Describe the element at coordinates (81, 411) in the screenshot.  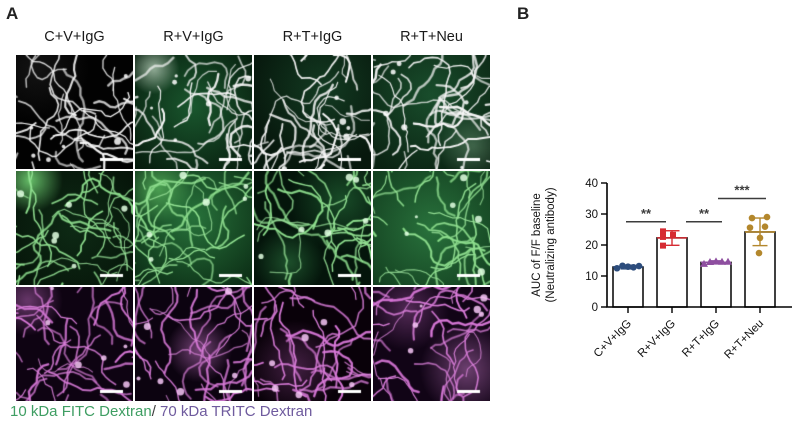
I see `caption-fitc-label: 10 kDa FITC Dextran` at that location.